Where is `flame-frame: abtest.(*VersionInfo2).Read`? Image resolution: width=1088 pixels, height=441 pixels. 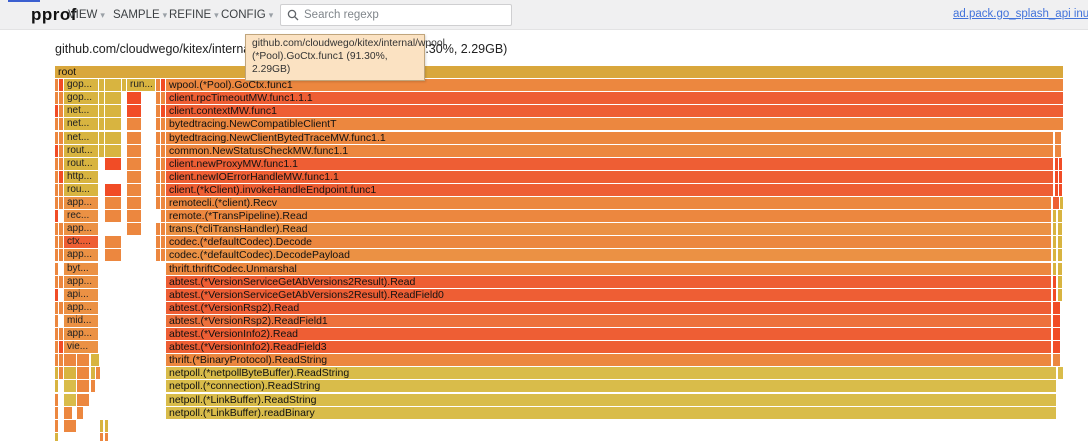 flame-frame: abtest.(*VersionInfo2).Read is located at coordinates (608, 334).